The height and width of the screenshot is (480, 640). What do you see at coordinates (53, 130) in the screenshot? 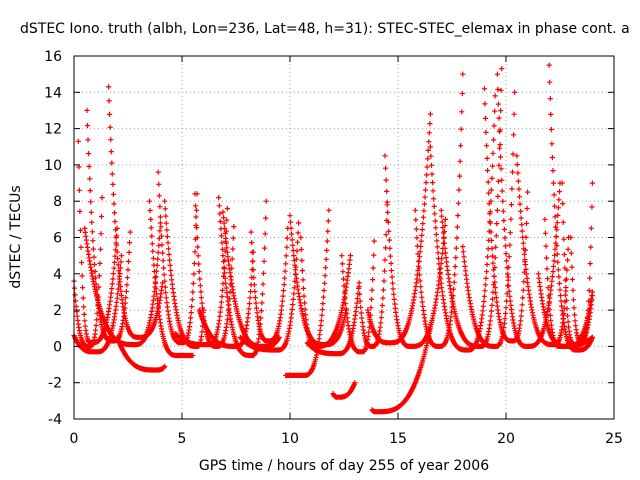
I see `y-tick-label: 12` at bounding box center [53, 130].